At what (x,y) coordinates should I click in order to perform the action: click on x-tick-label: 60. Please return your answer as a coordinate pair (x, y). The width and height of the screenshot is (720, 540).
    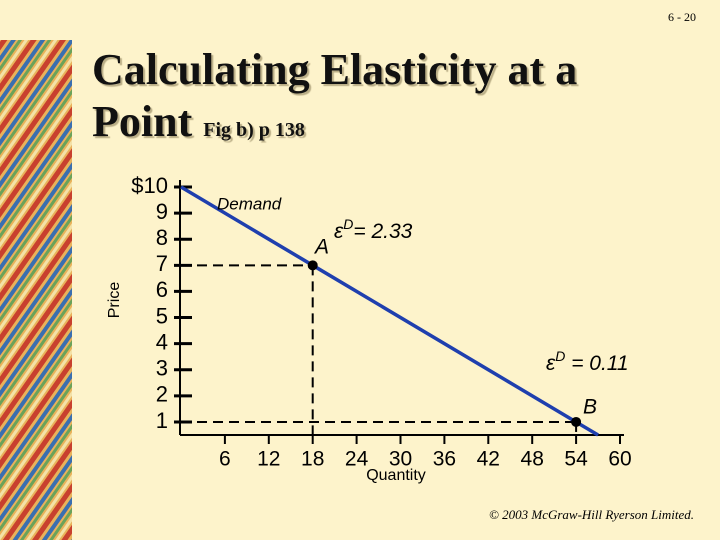
    Looking at the image, I should click on (619, 459).